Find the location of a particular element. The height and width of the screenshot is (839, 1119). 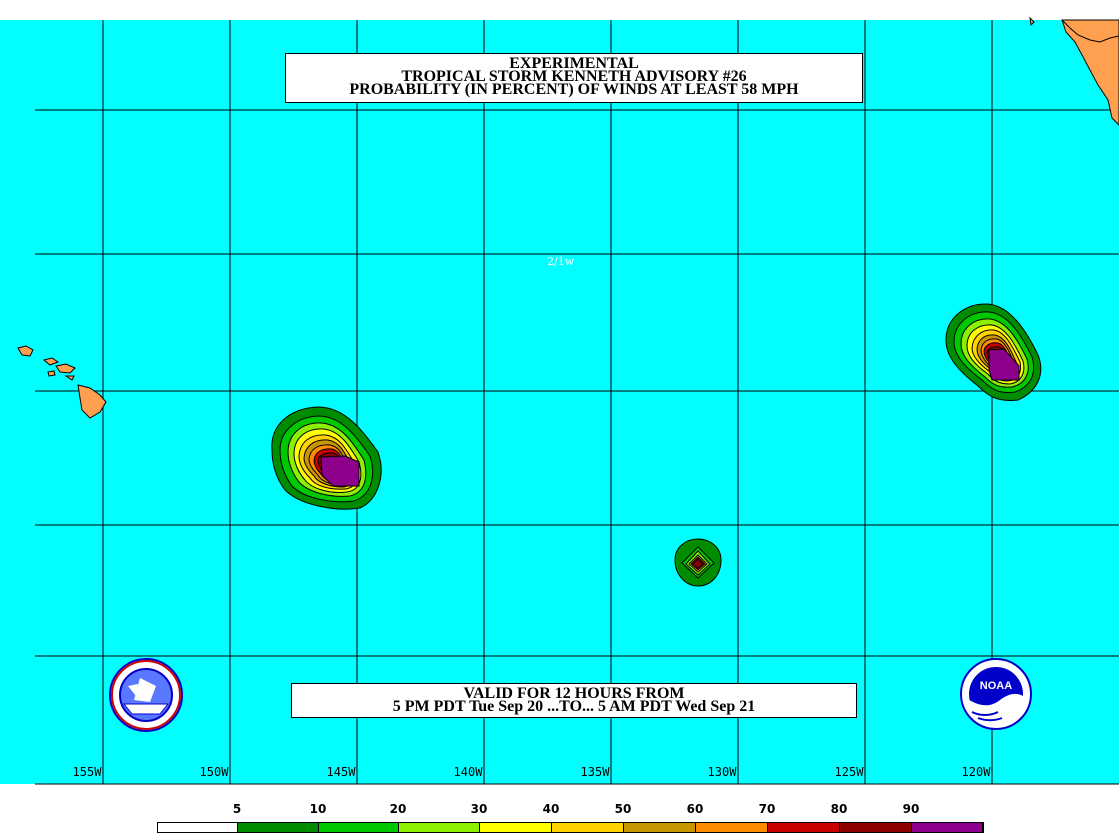

longitude-label: 140W is located at coordinates (468, 772).